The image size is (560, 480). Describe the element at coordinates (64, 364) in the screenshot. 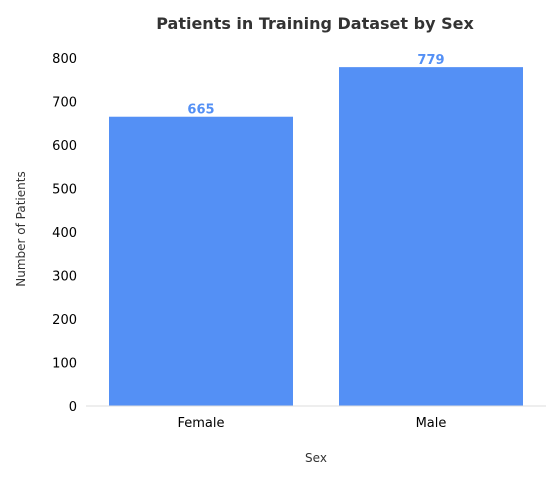

I see `y-tick-label: 100` at that location.